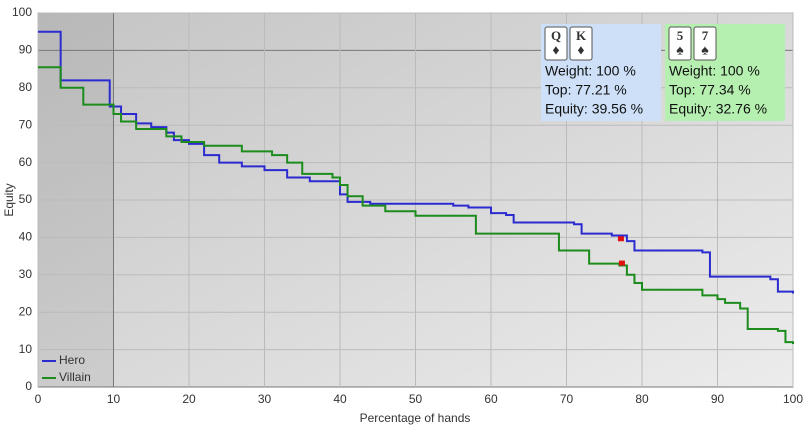  I want to click on x-tick-label: 0, so click(38, 399).